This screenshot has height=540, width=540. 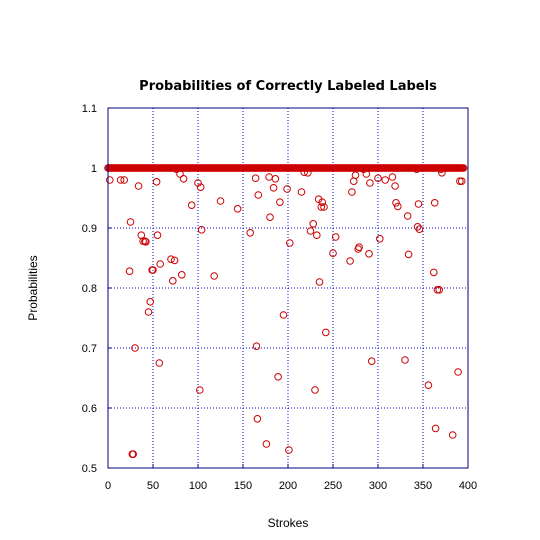 I want to click on y-tick-label: 0.9, so click(x=89, y=229).